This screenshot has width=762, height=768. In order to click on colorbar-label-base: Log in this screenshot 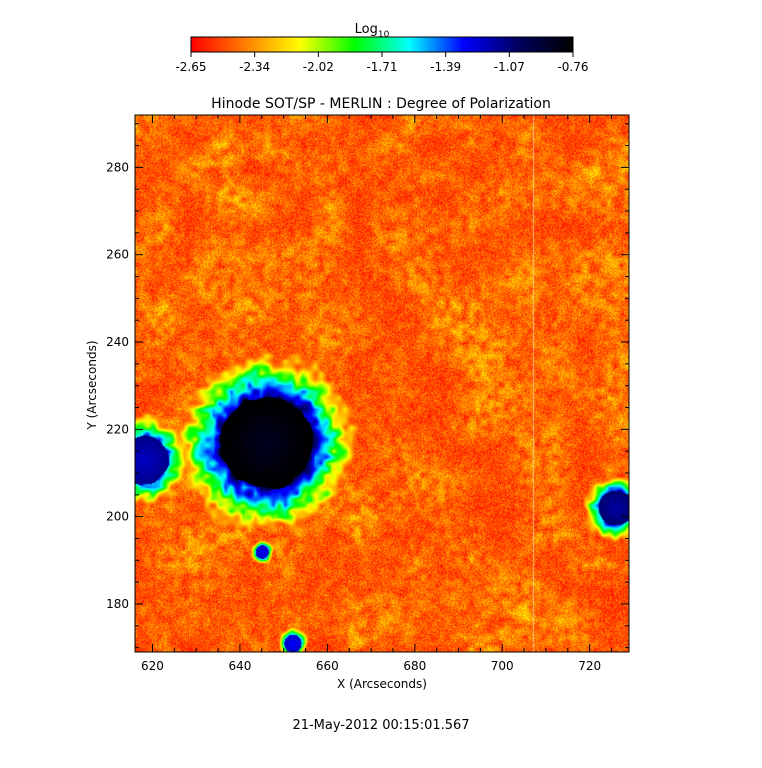, I will do `click(366, 29)`.